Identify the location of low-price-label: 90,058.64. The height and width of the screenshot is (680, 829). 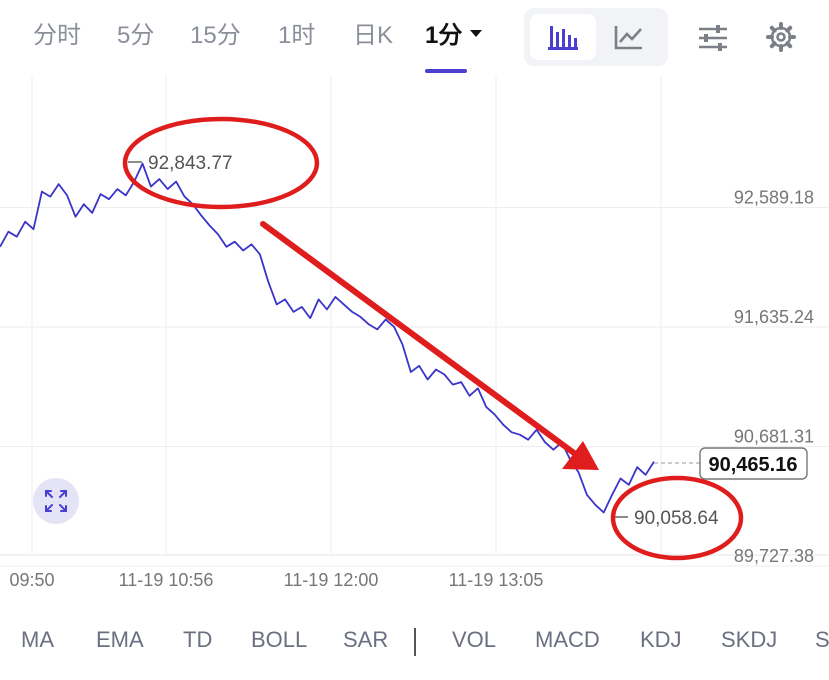
(676, 518).